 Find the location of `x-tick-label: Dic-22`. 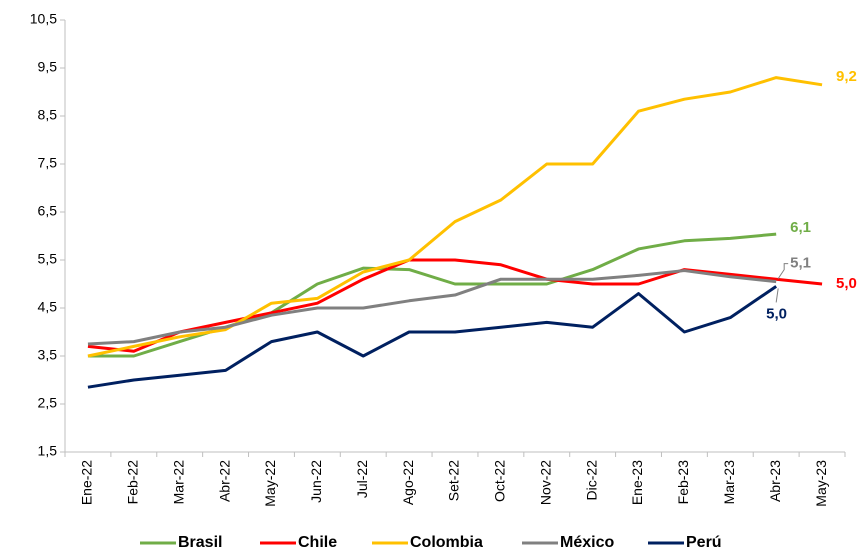

x-tick-label: Dic-22 is located at coordinates (591, 480).